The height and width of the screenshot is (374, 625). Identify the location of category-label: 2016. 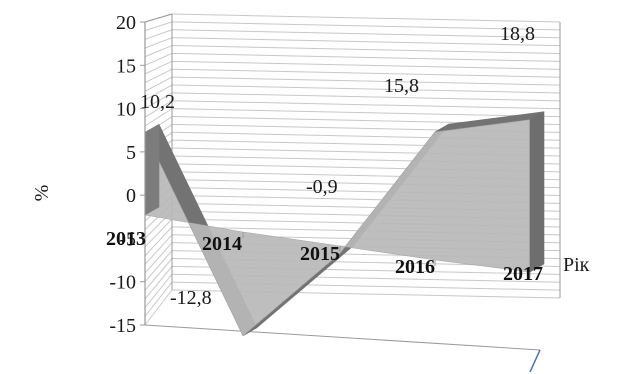
(415, 267).